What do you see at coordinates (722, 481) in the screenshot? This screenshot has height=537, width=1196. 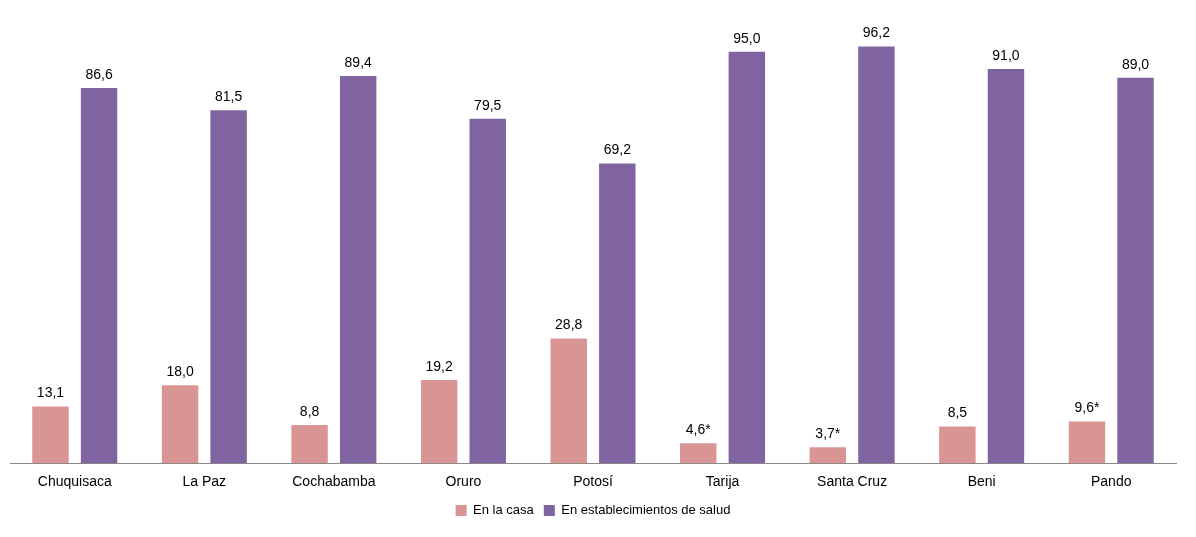 I see `x-tick-label: Tarija` at bounding box center [722, 481].